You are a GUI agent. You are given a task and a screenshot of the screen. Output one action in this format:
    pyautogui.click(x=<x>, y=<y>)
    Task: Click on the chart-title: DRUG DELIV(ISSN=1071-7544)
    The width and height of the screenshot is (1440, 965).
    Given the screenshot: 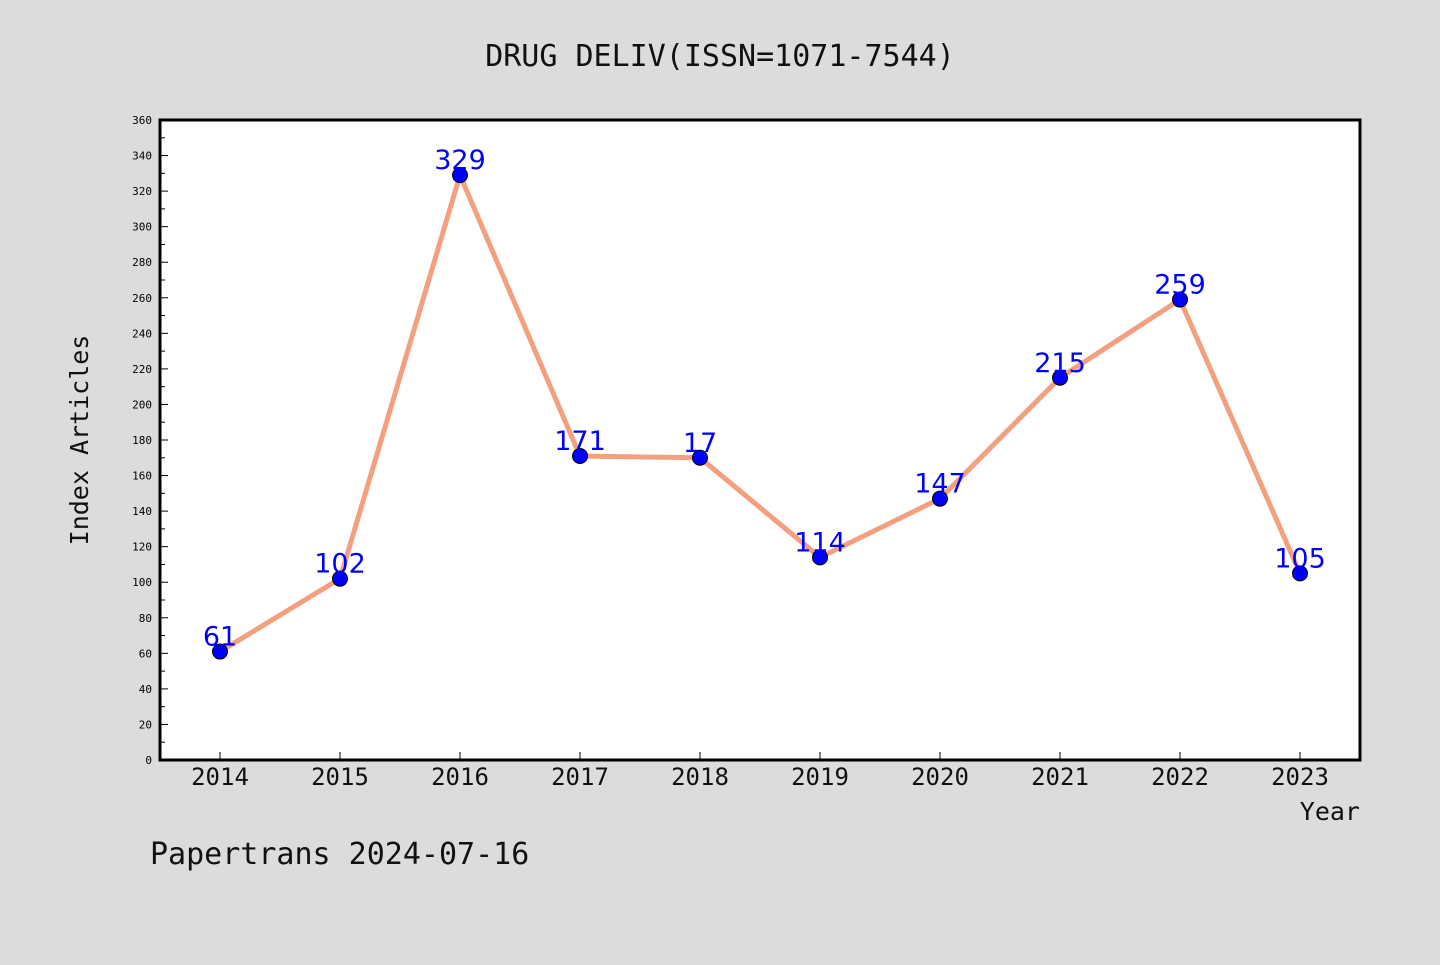 What is the action you would take?
    pyautogui.click(x=720, y=56)
    